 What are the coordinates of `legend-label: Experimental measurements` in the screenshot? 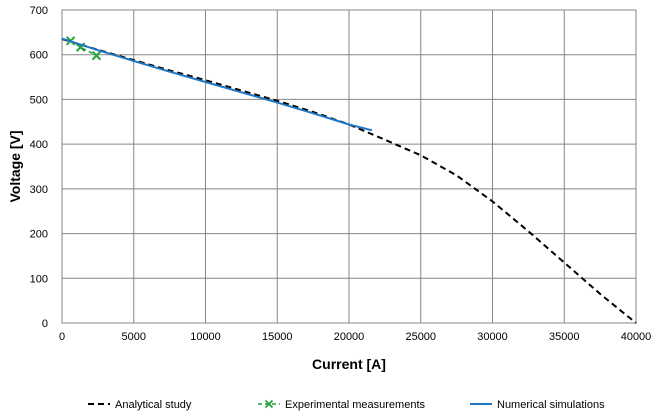 It's located at (355, 405).